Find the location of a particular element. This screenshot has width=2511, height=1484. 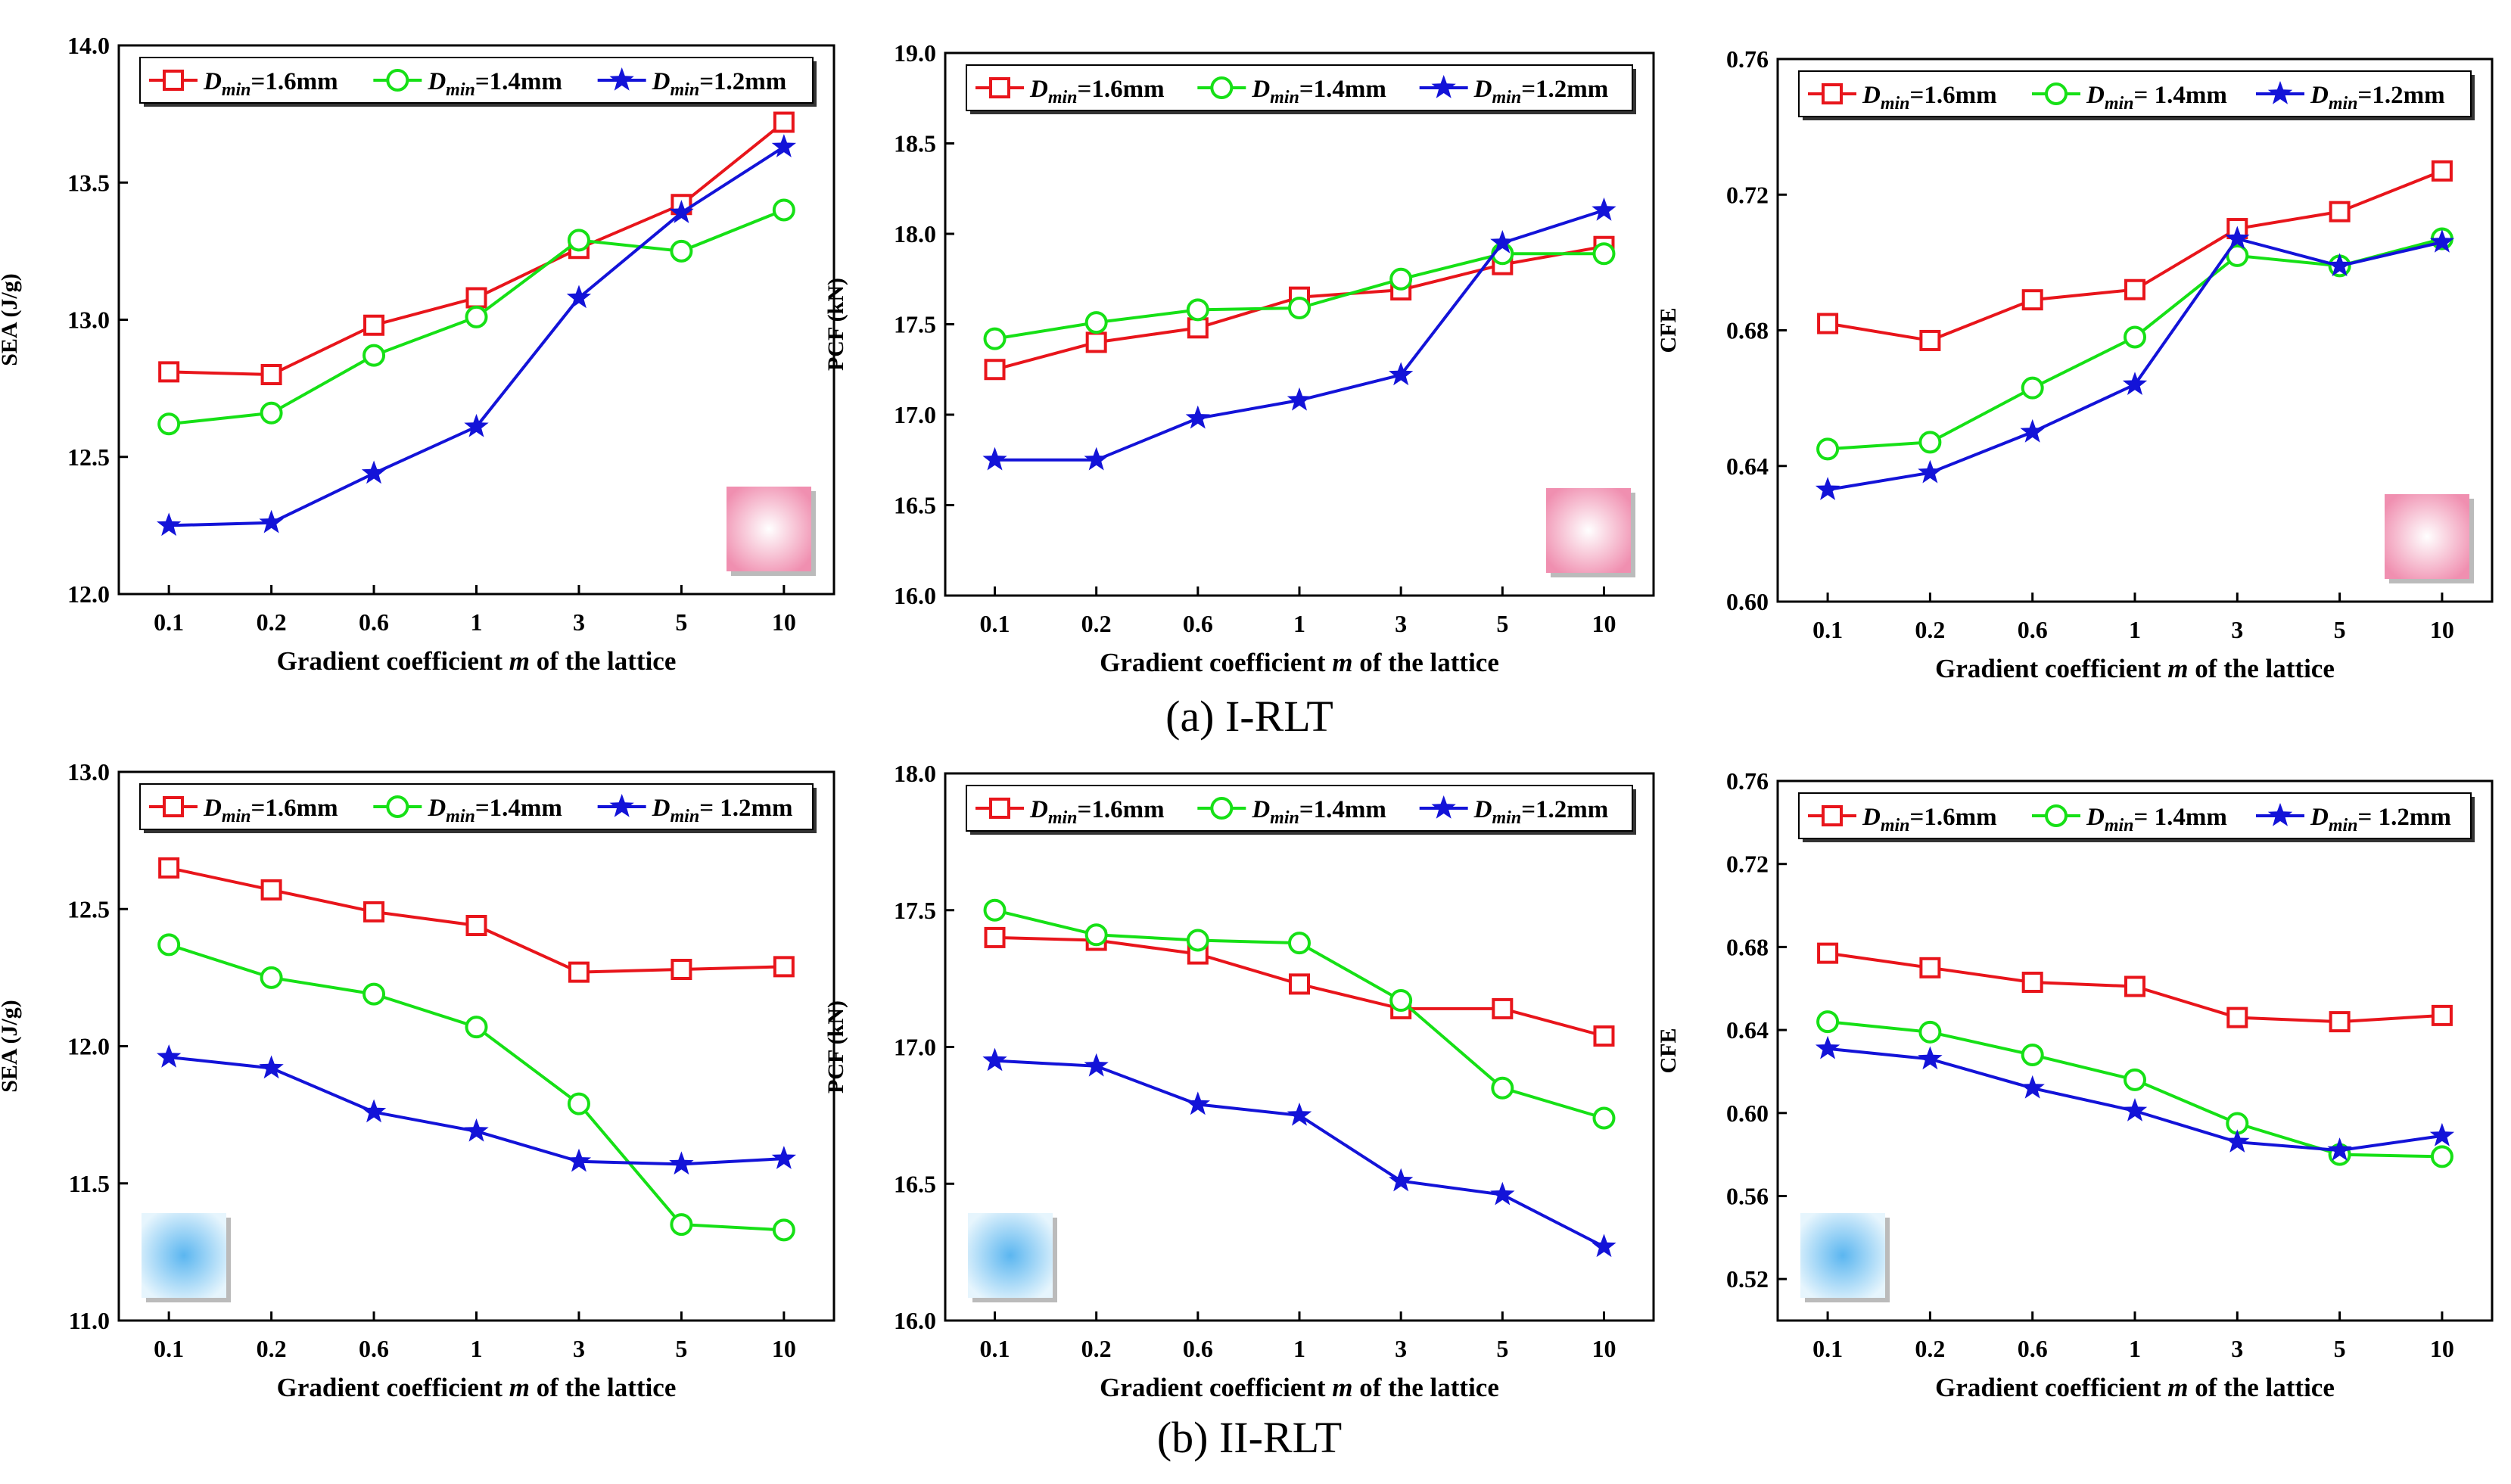

y-tick-label: 12.0 is located at coordinates (88, 594).